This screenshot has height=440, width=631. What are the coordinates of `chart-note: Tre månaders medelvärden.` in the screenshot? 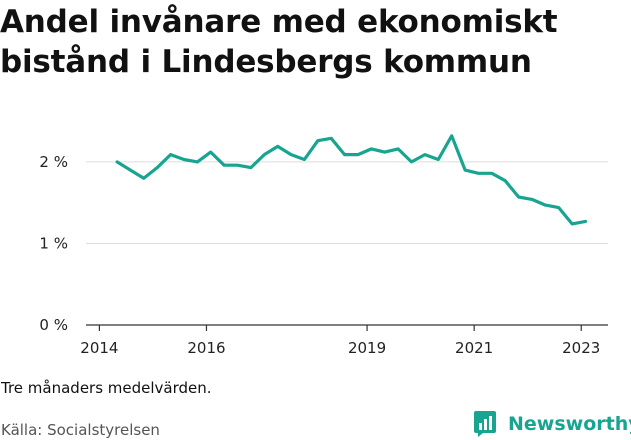 It's located at (106, 388).